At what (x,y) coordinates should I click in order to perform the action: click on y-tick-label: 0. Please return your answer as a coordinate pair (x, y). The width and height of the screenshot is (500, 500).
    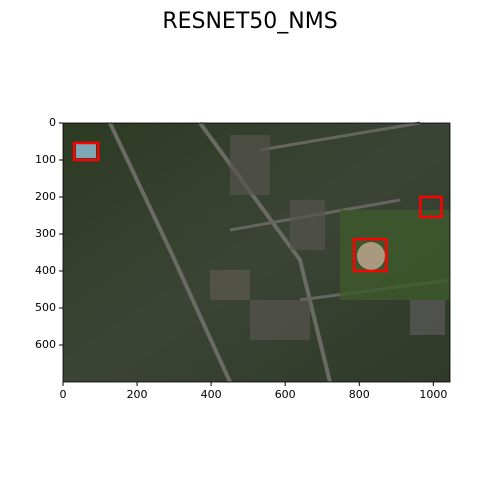
    Looking at the image, I should click on (52, 122).